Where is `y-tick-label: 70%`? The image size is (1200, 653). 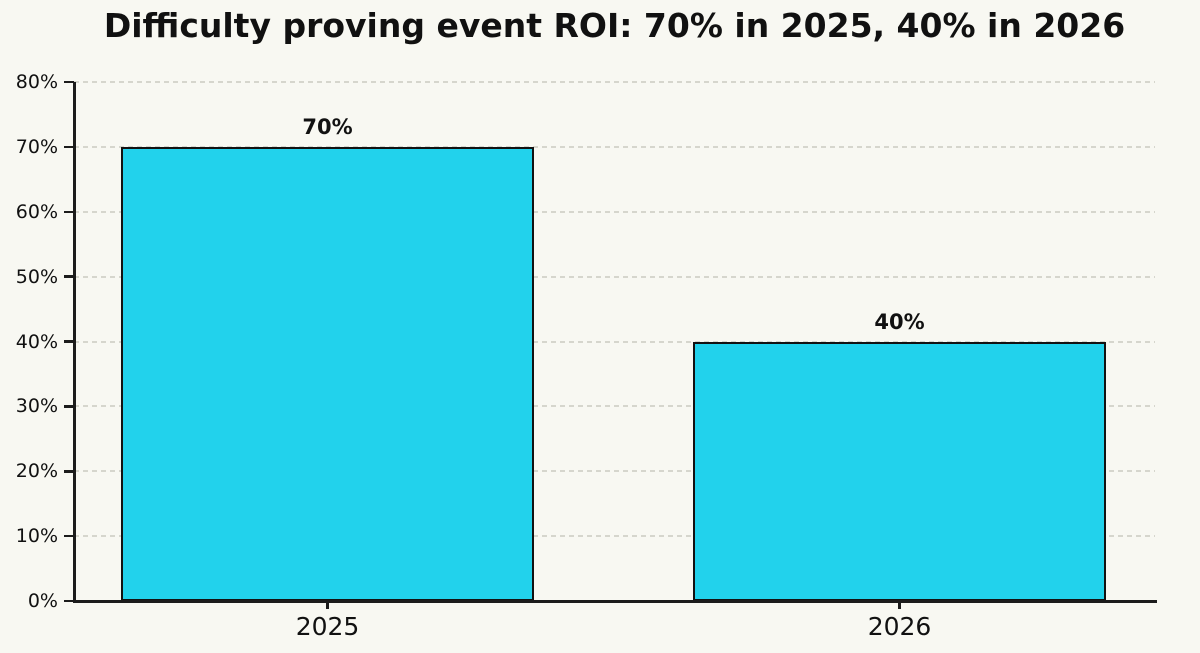 y-tick-label: 70% is located at coordinates (36, 146).